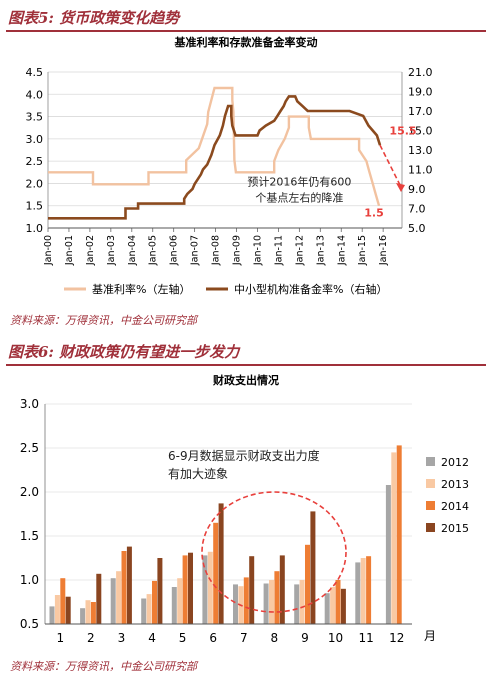 This screenshot has width=492, height=681. I want to click on x-tick-label: 6, so click(213, 638).